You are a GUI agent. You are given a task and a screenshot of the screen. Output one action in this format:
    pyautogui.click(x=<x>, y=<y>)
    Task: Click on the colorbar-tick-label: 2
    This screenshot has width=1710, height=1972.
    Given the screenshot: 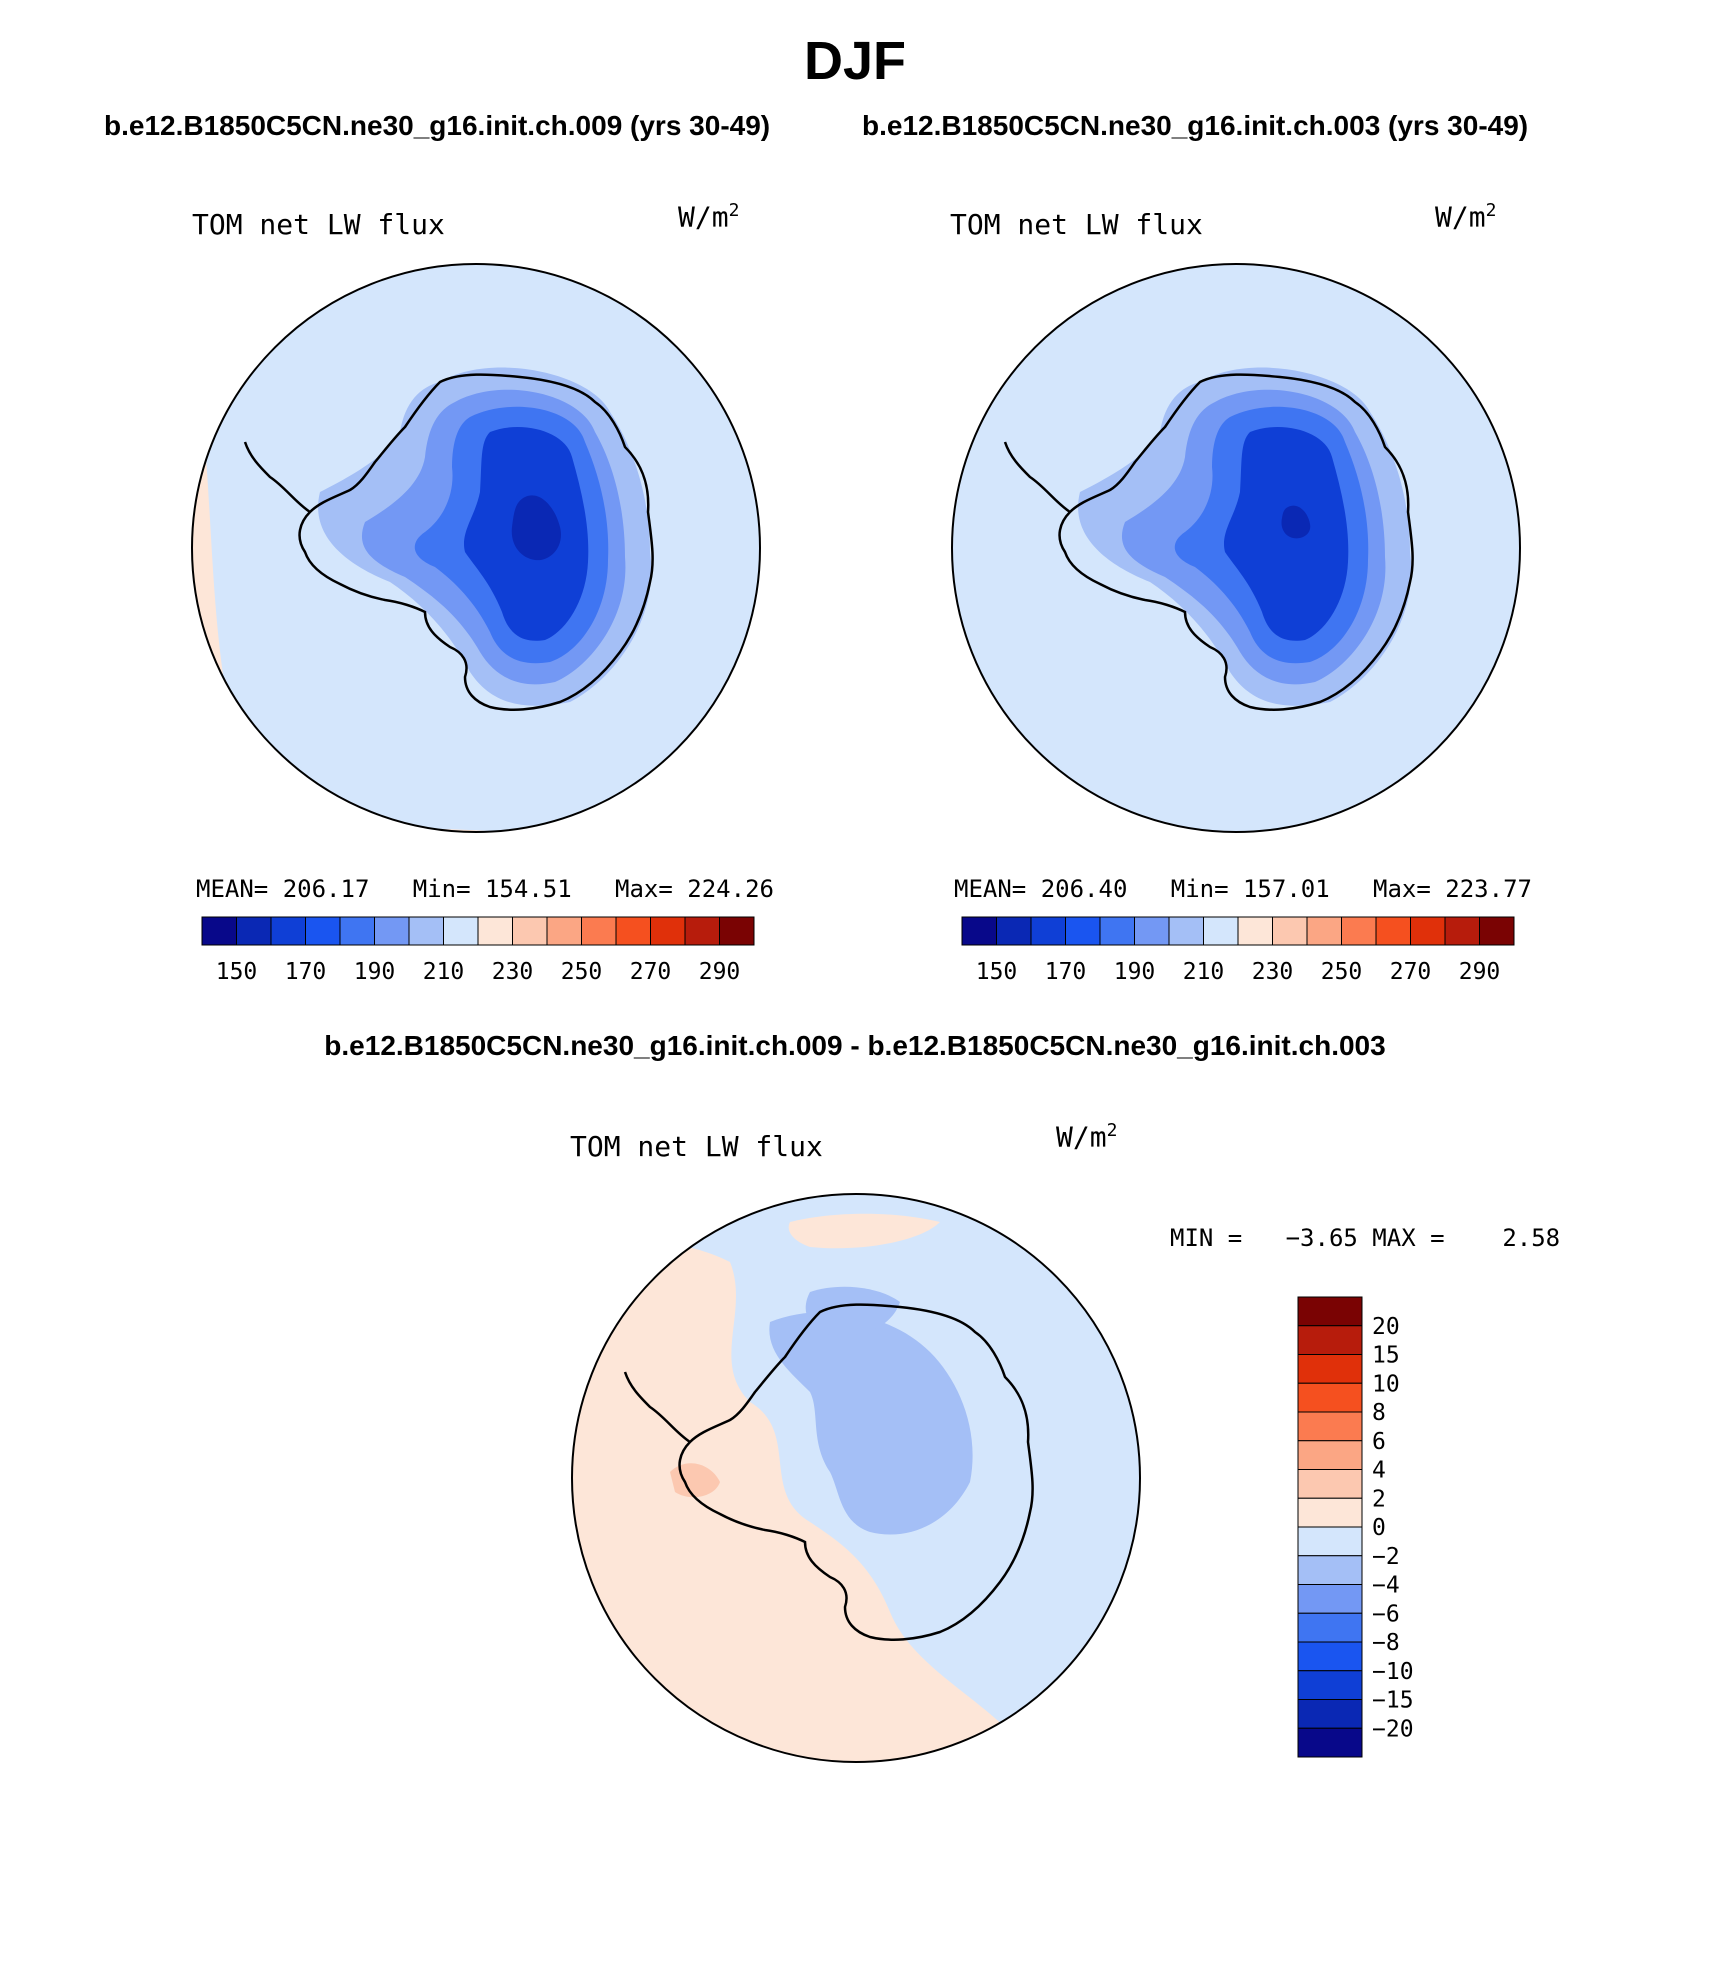 What is the action you would take?
    pyautogui.click(x=1379, y=1499)
    